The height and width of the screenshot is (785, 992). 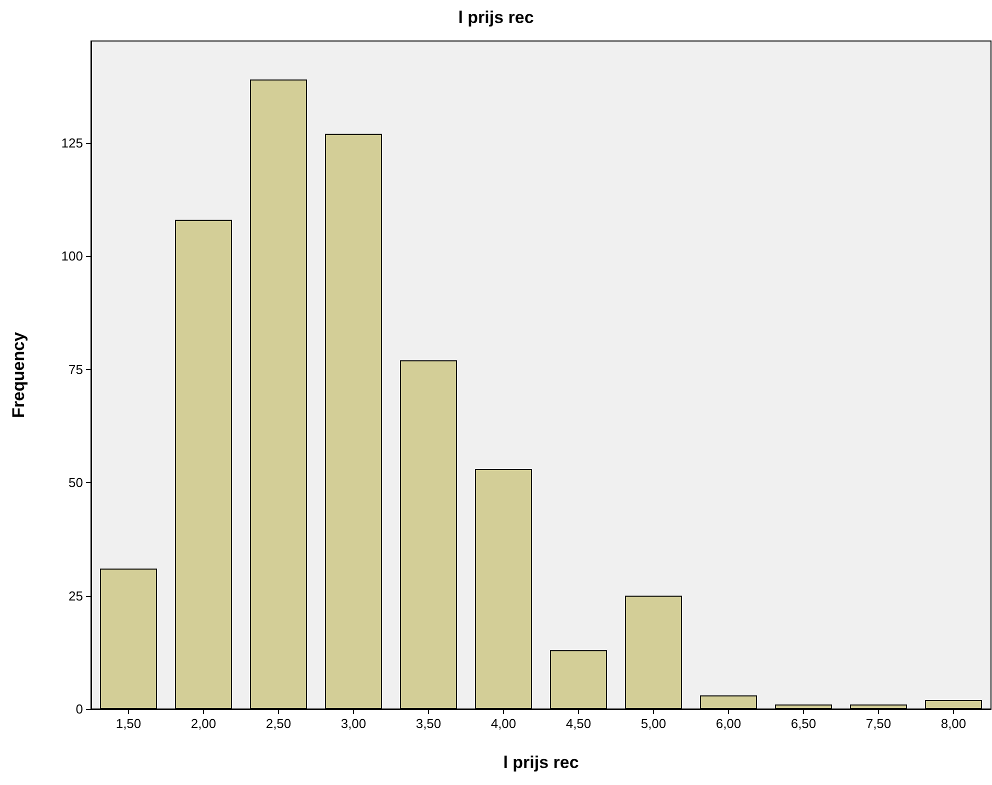 I want to click on y-tick-label: 50, so click(x=75, y=482).